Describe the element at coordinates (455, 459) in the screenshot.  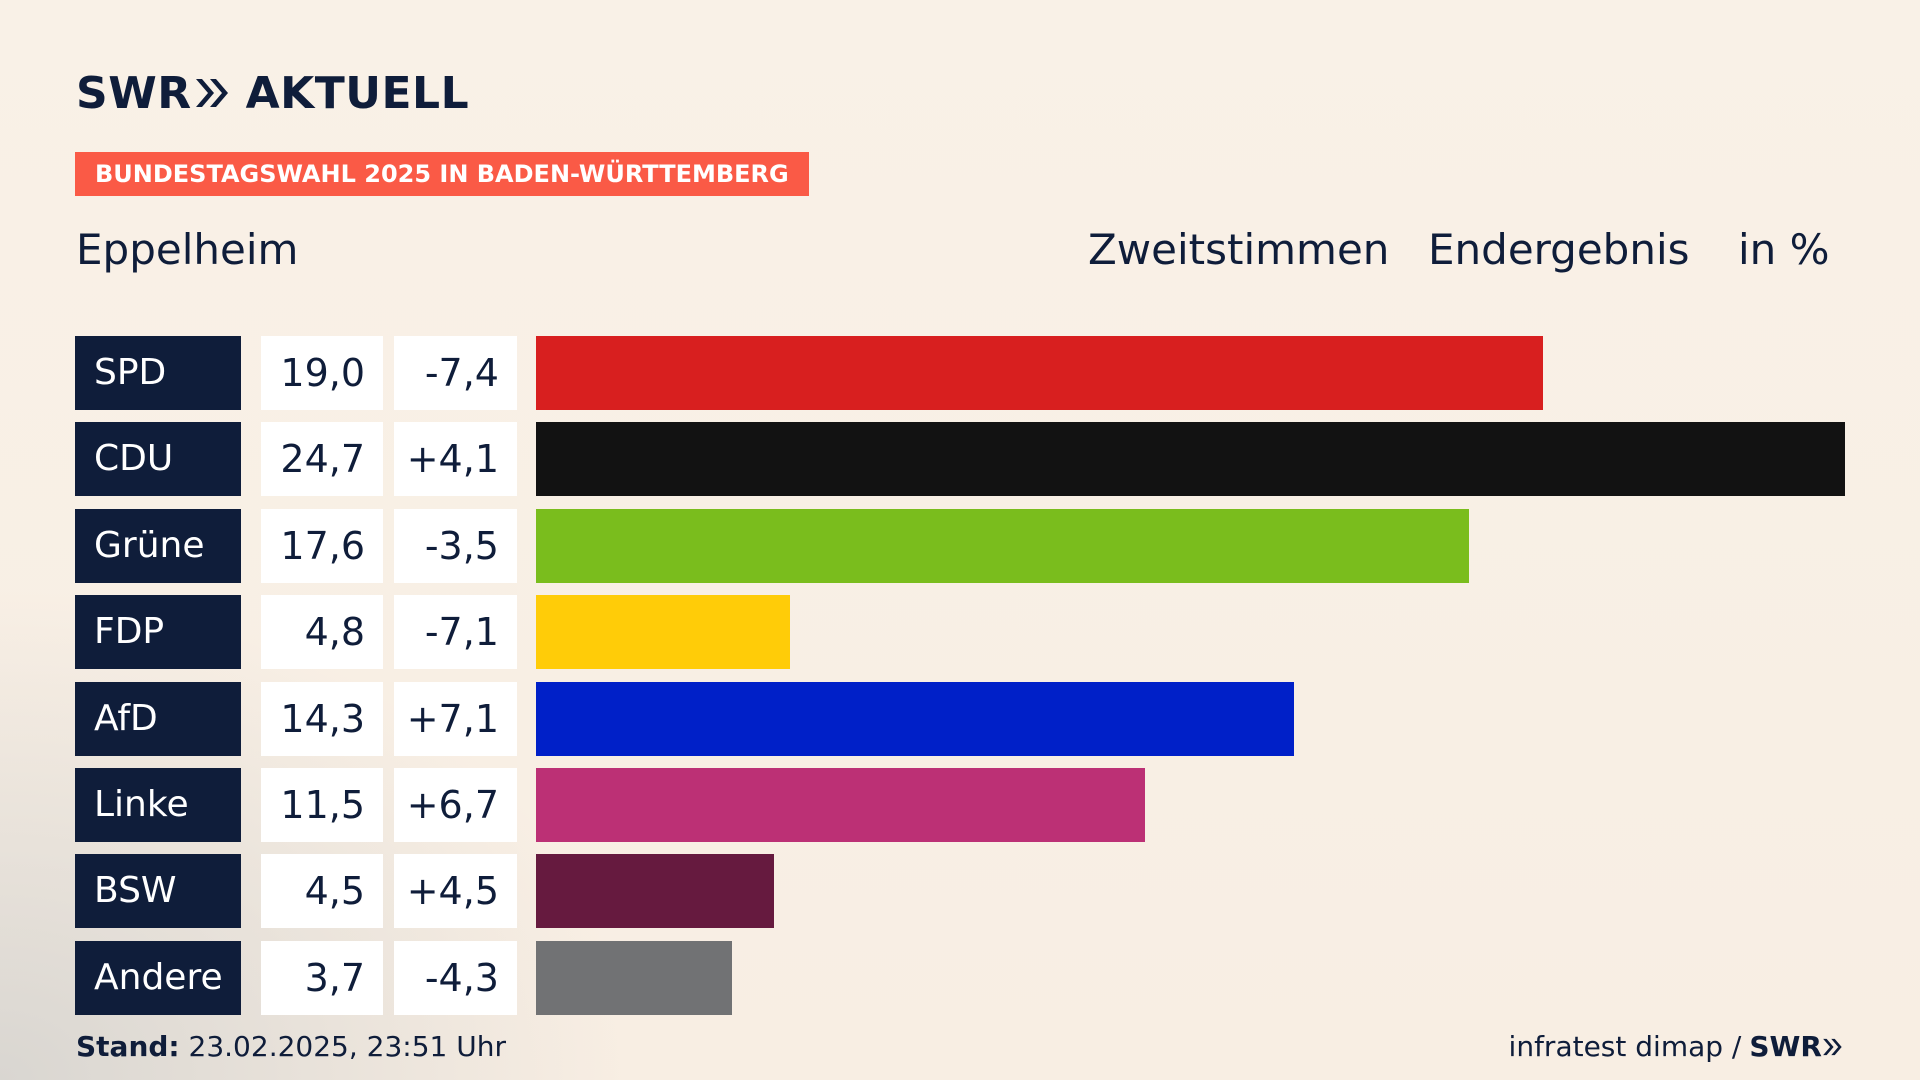
I see `change-label: +4,1` at that location.